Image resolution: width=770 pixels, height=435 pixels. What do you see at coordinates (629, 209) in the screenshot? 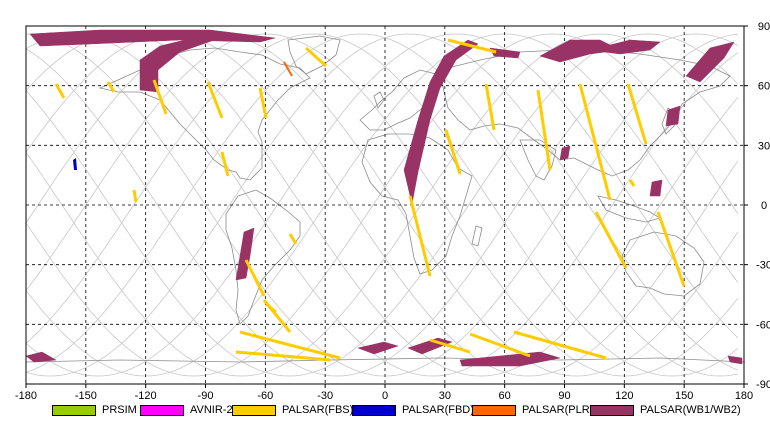
I see `coast-indonesia` at bounding box center [629, 209].